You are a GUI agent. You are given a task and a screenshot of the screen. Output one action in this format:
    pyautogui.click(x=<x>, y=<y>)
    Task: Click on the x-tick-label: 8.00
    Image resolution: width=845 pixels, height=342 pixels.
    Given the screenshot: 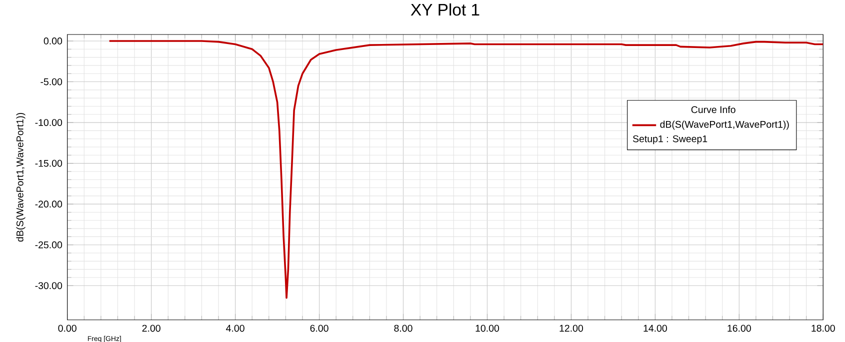 What is the action you would take?
    pyautogui.click(x=403, y=328)
    